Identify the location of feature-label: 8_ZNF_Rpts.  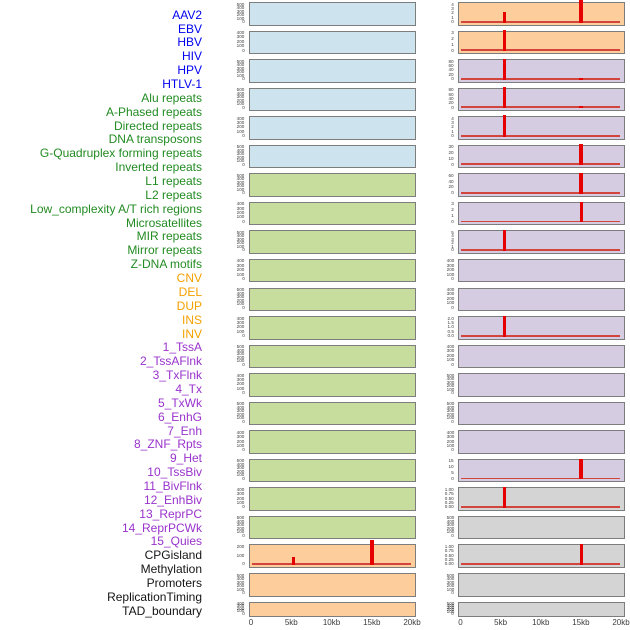
(167, 444).